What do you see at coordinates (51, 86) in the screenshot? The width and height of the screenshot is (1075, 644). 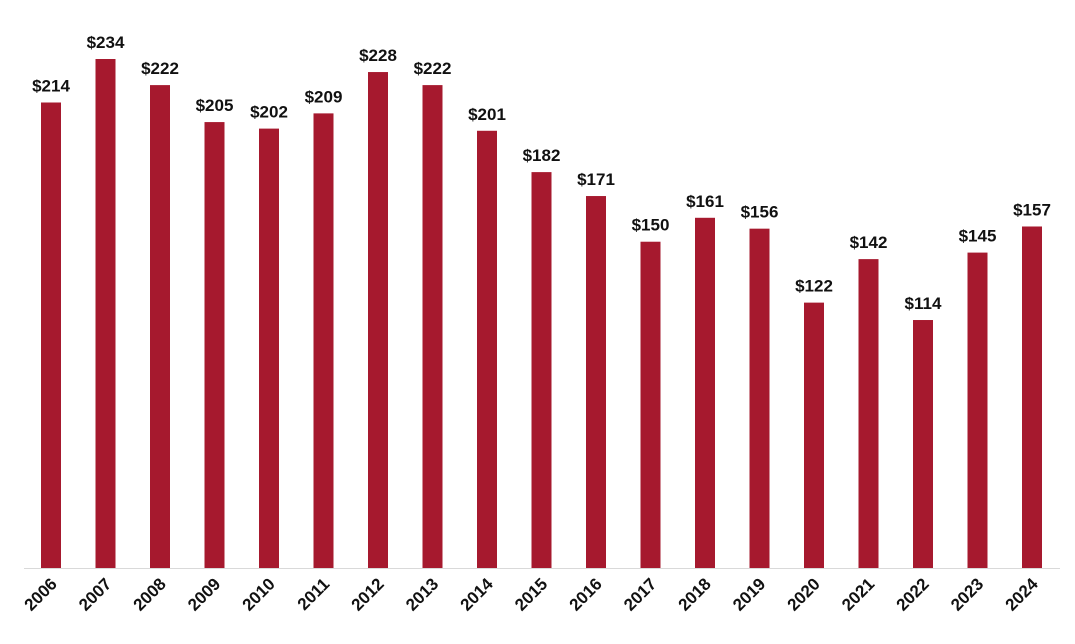 I see `data-label-2006: $214` at bounding box center [51, 86].